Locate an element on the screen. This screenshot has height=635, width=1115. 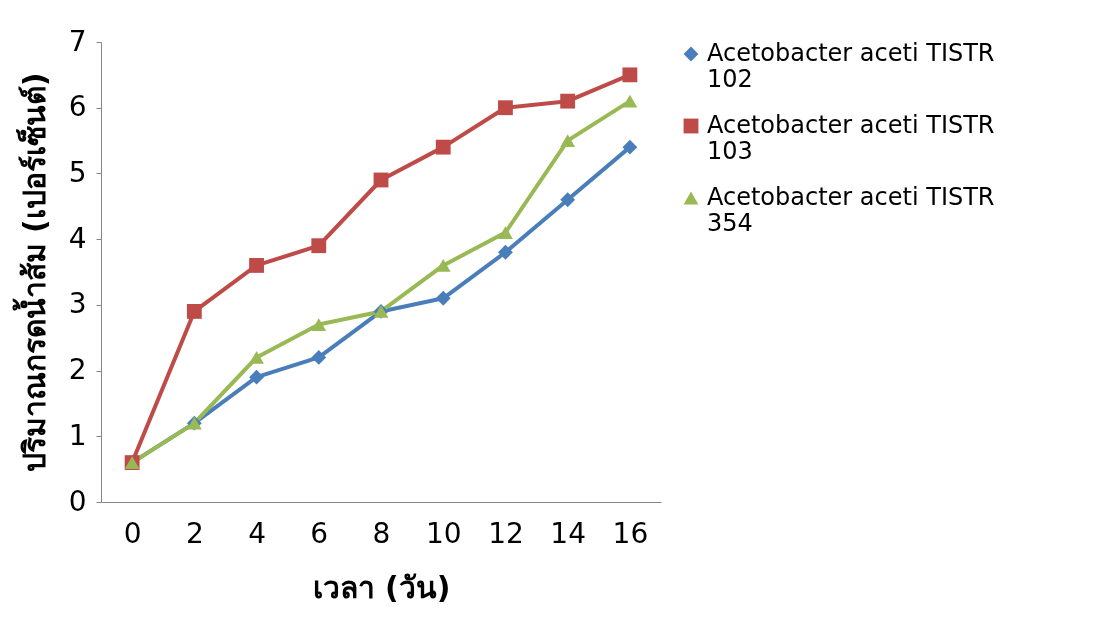
x-tick-label: 10 is located at coordinates (443, 533).